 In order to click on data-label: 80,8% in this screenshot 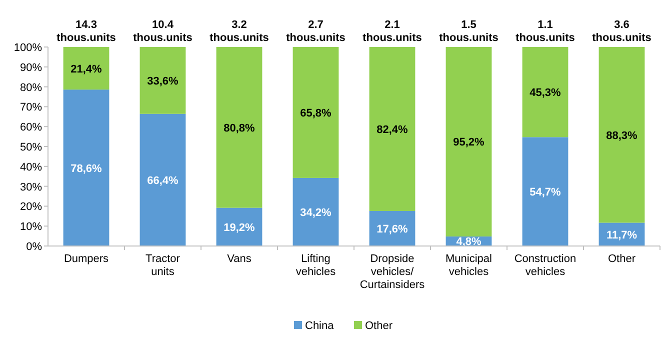, I will do `click(240, 128)`.